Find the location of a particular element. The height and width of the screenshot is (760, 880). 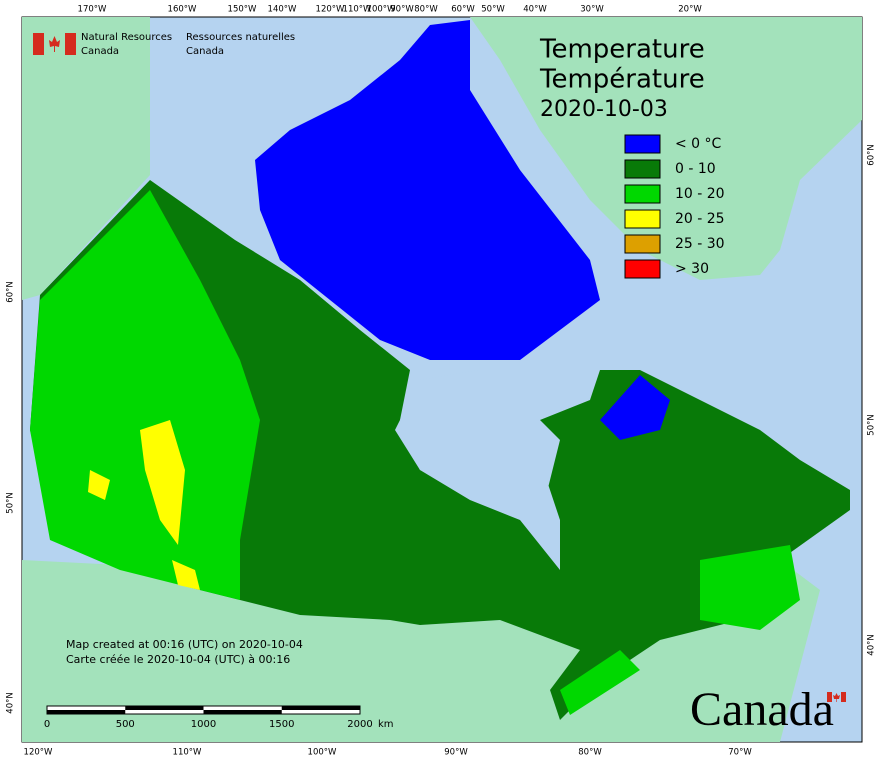

scale-label: 2000 is located at coordinates (359, 724).